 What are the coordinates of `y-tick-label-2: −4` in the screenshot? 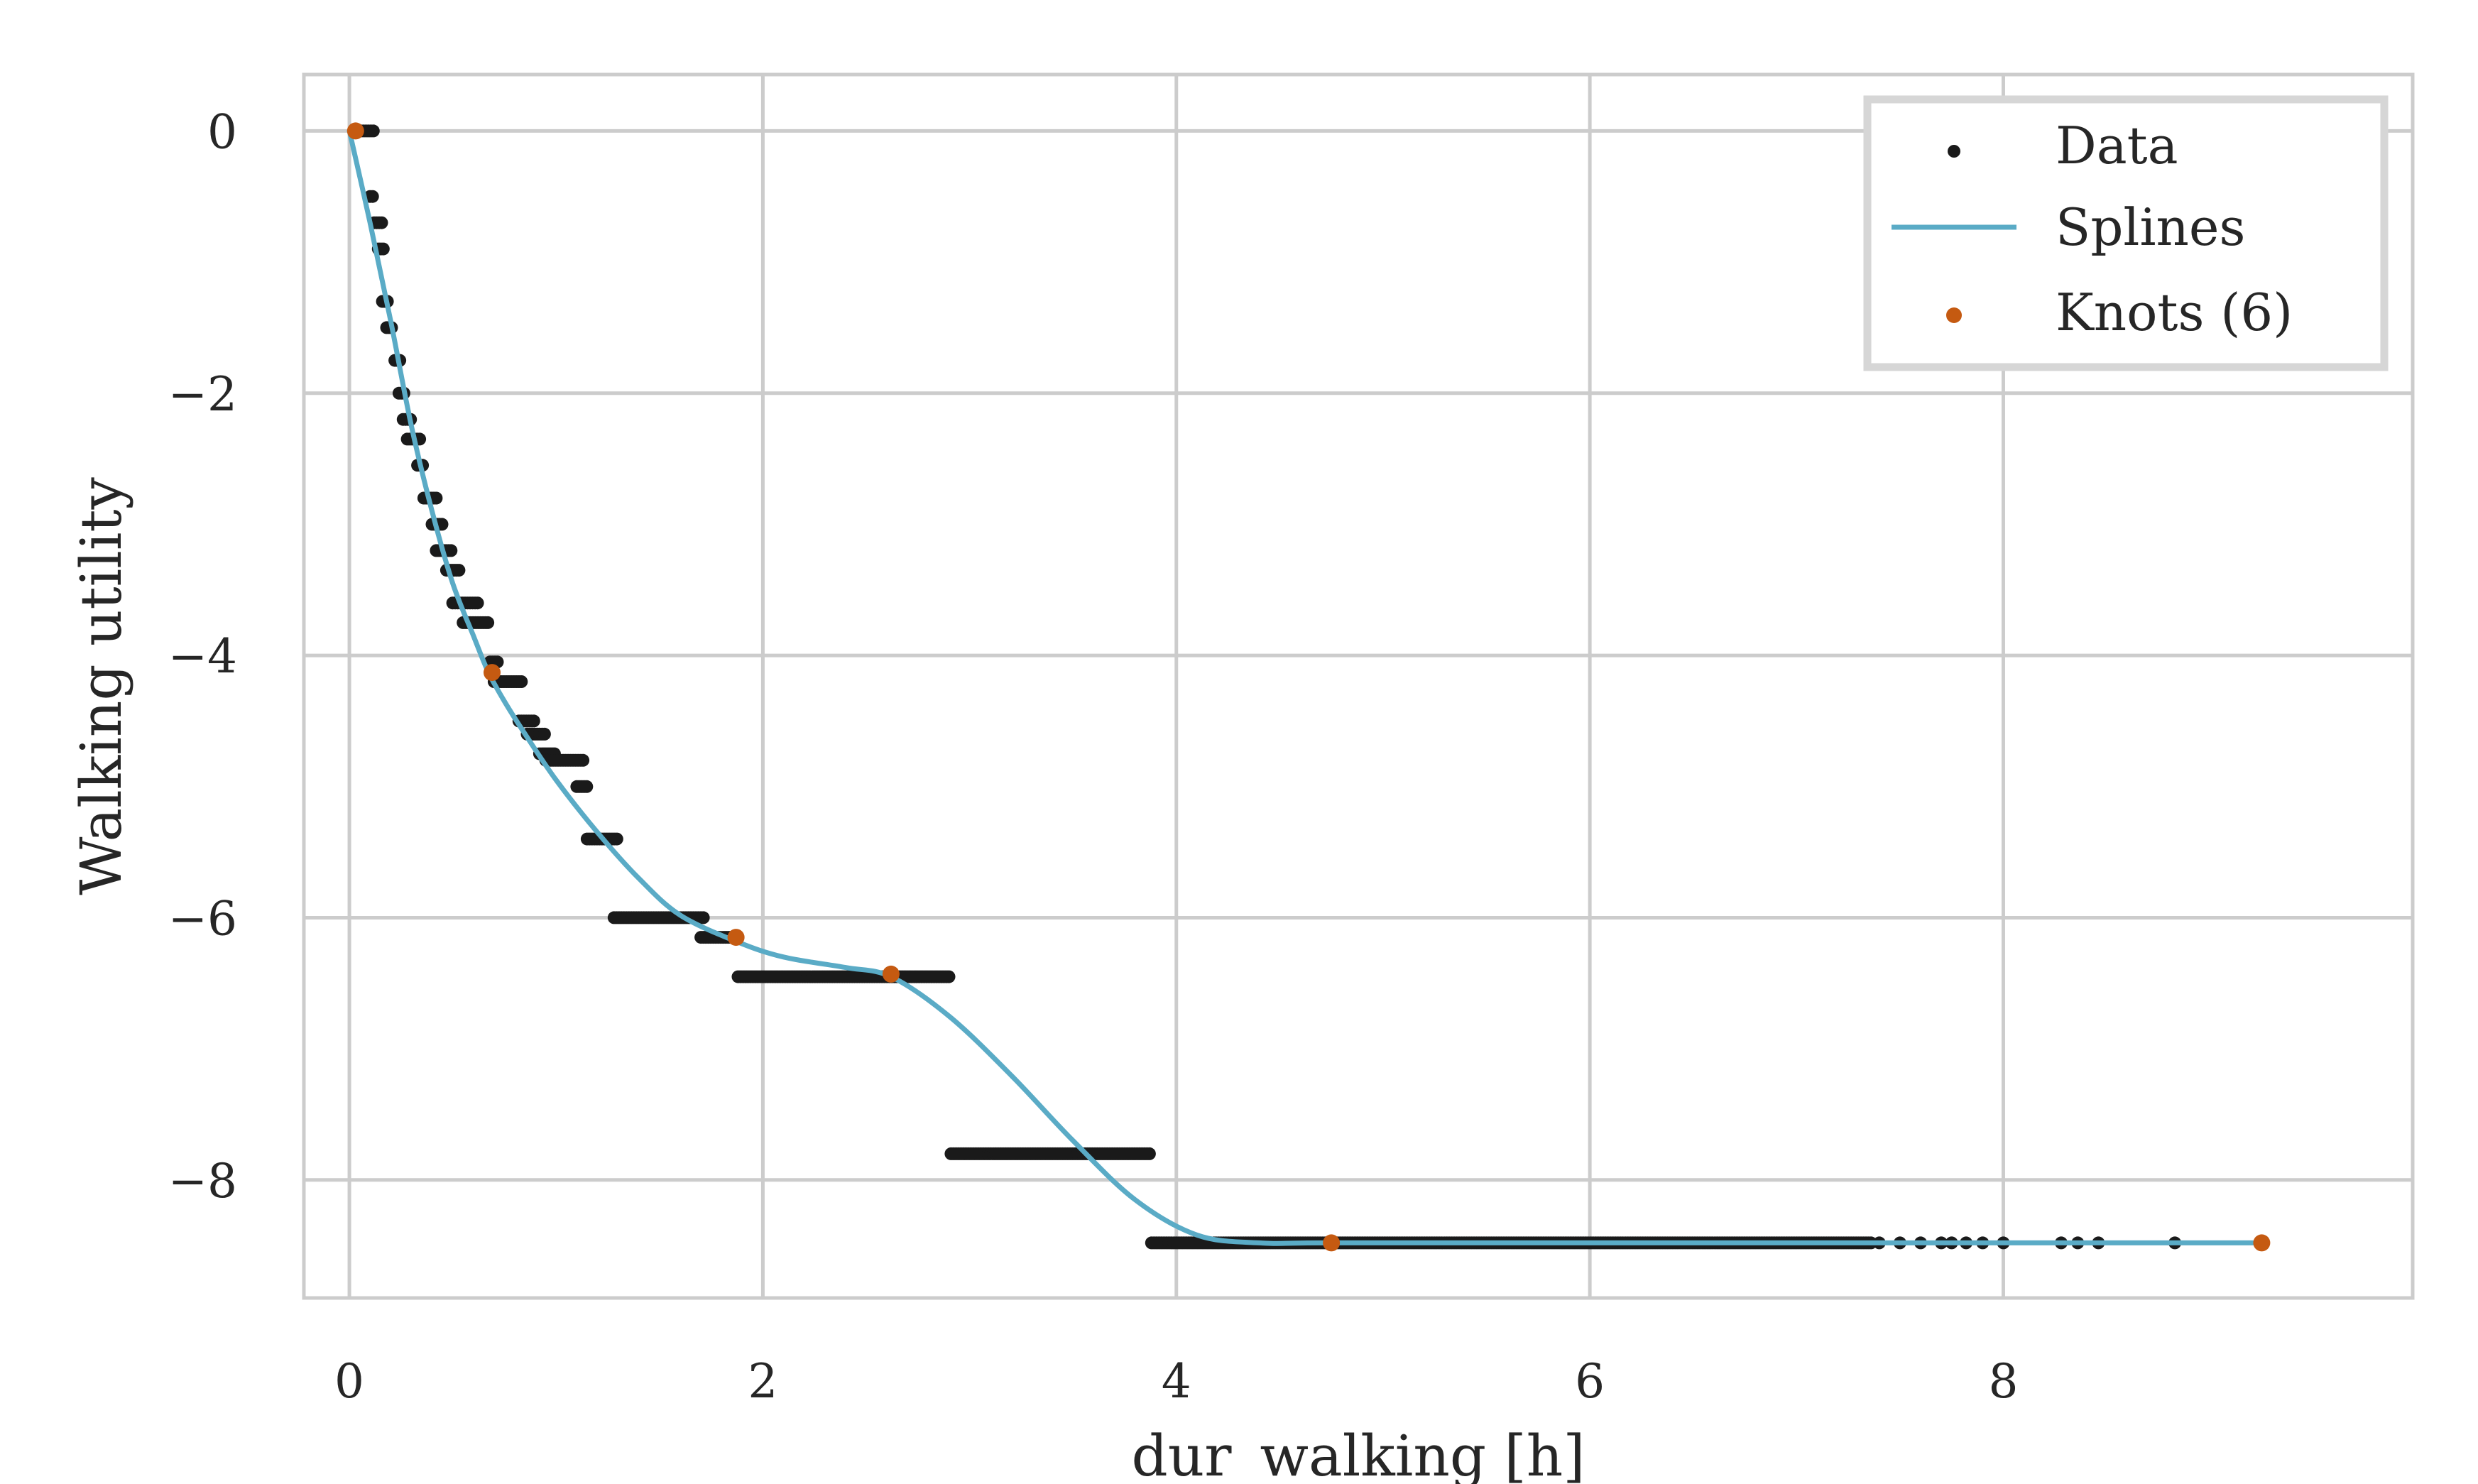 It's located at (203, 656).